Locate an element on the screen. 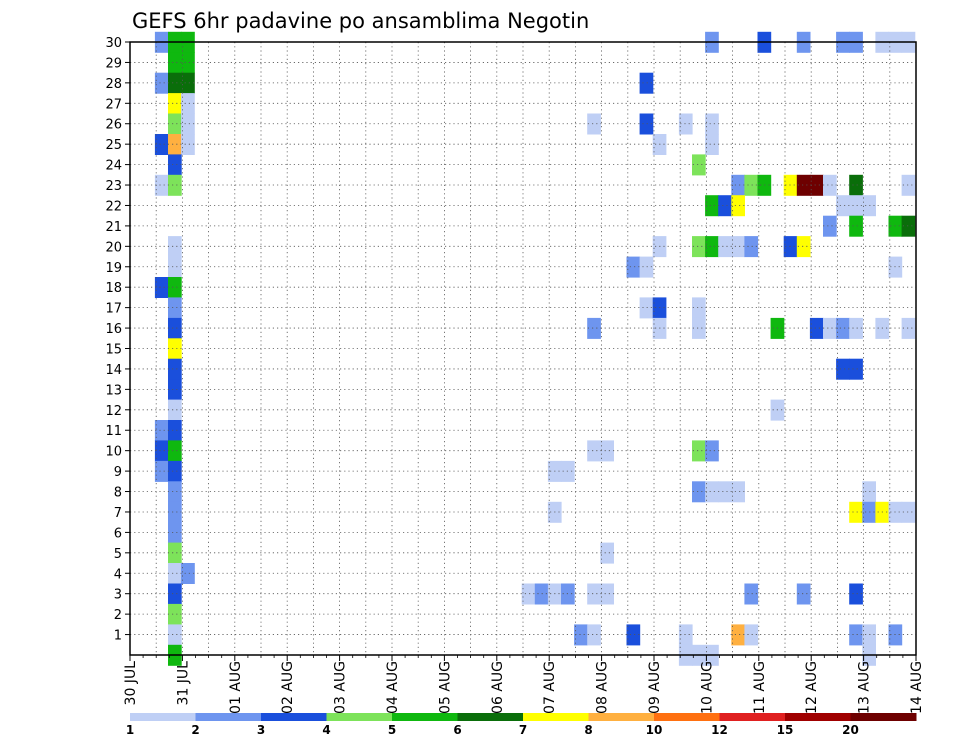 Image resolution: width=960 pixels, height=747 pixels. legend-label: 3 is located at coordinates (261, 730).